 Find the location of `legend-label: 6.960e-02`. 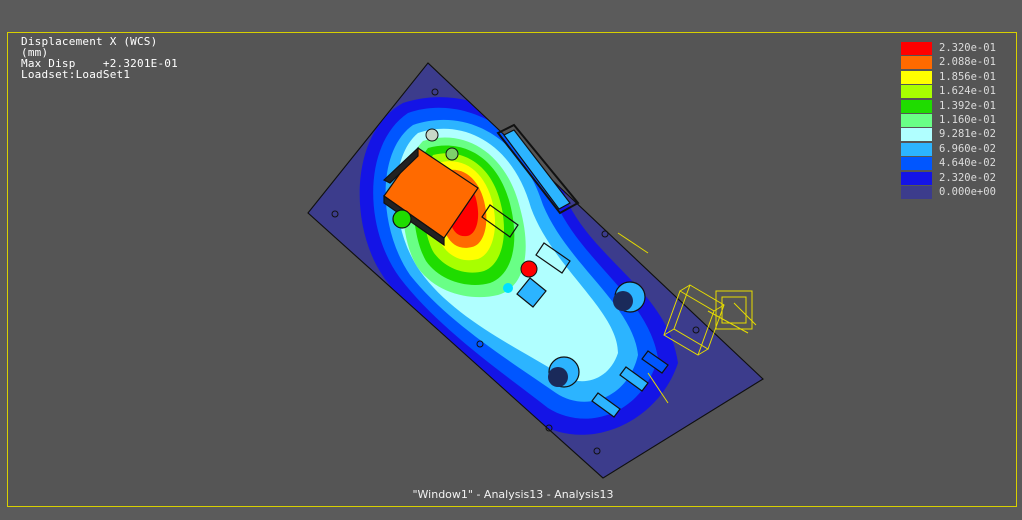

legend-label: 6.960e-02 is located at coordinates (967, 148).